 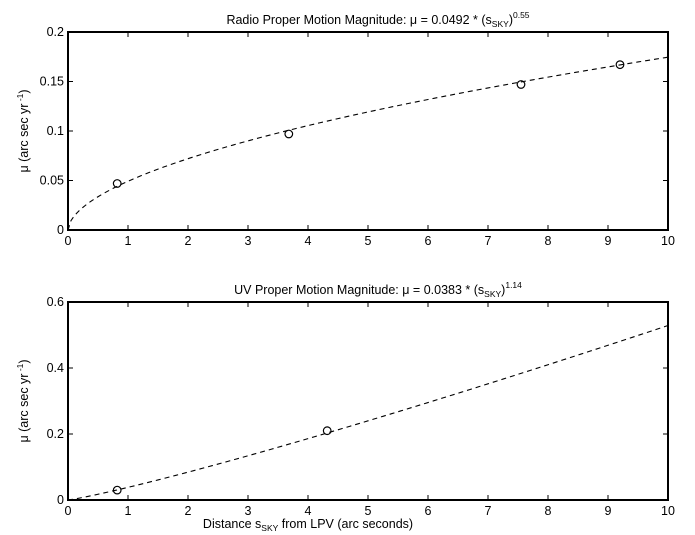 I want to click on y-tick-label: 0.15, so click(x=52, y=82).